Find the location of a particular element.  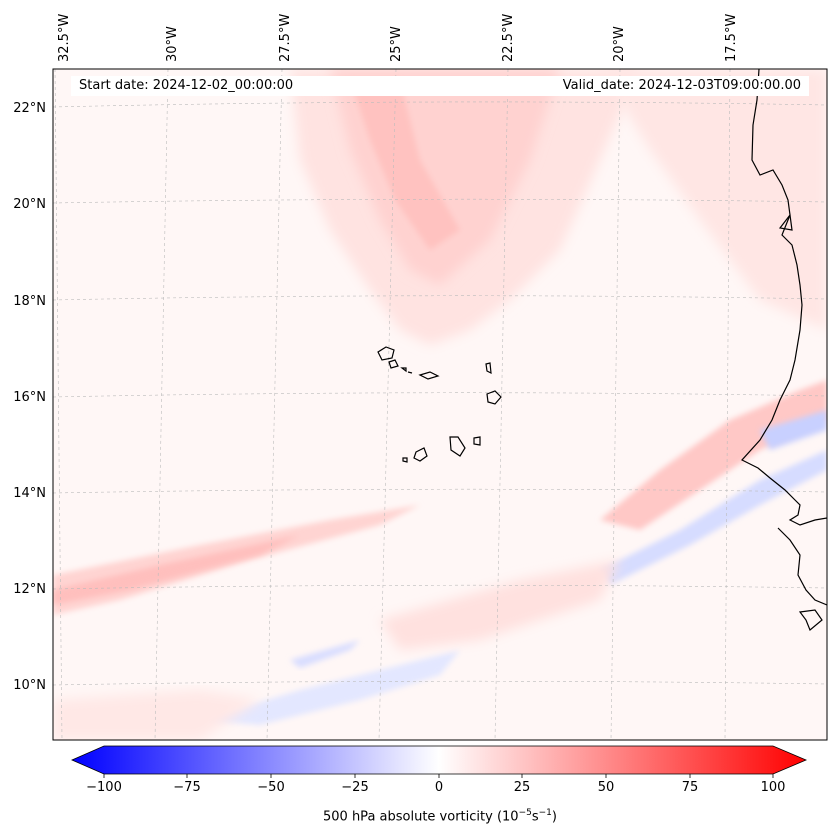

colorbar-tick: −25 is located at coordinates (355, 787).